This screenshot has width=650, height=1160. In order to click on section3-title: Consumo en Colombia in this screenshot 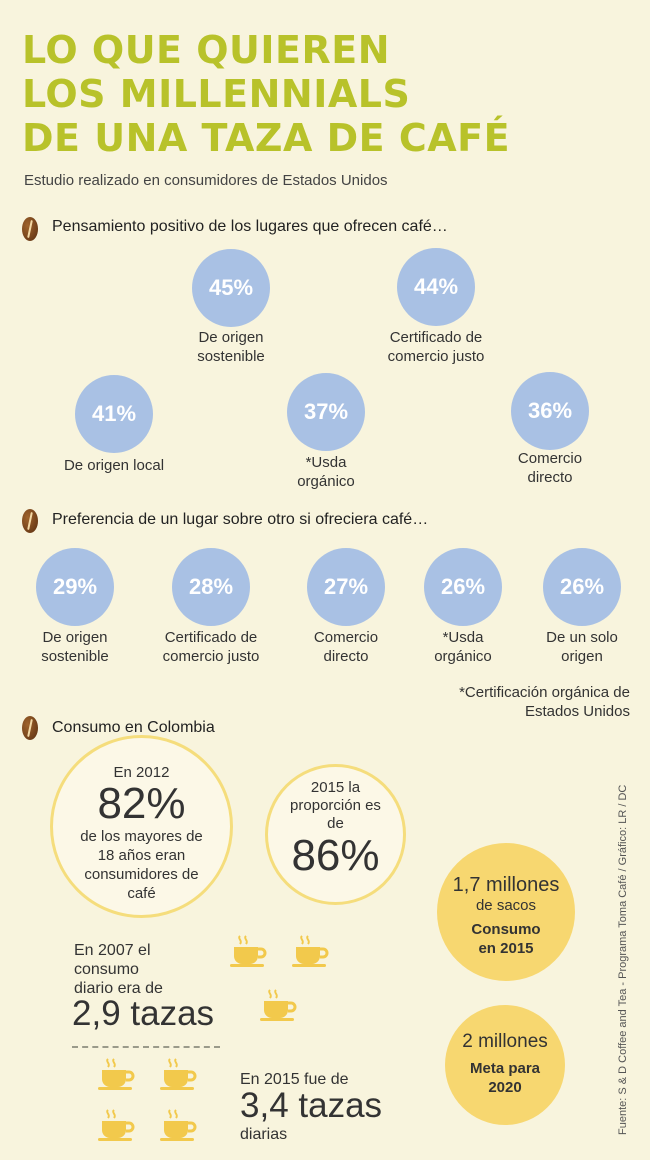, I will do `click(133, 727)`.